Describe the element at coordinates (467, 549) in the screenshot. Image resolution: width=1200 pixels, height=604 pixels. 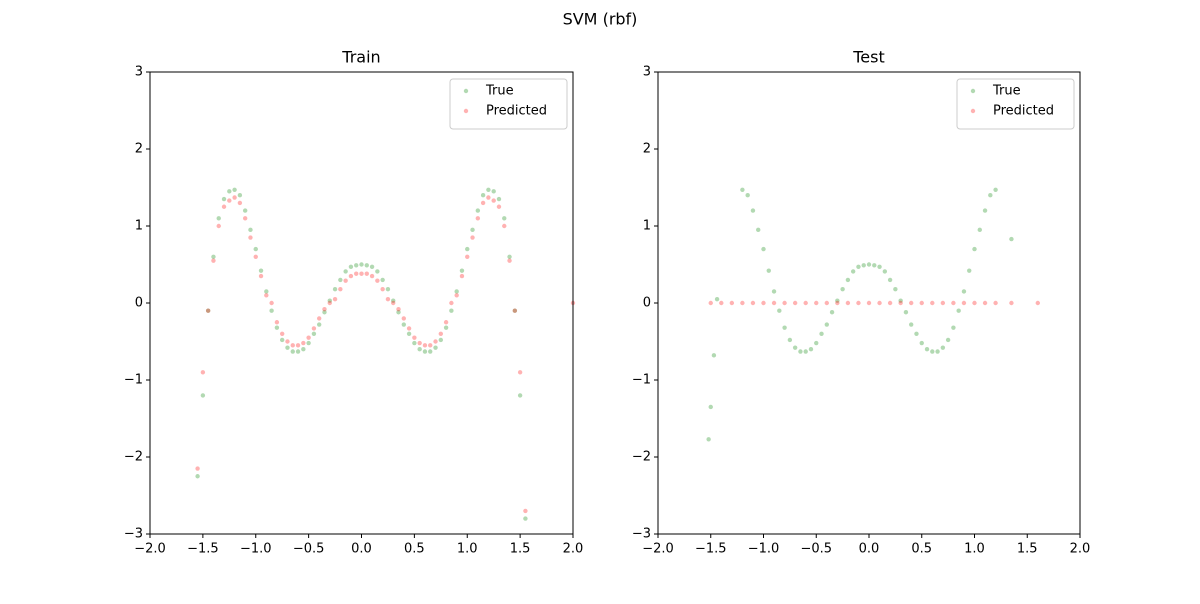
I see `x-tick-label: 1.0` at that location.